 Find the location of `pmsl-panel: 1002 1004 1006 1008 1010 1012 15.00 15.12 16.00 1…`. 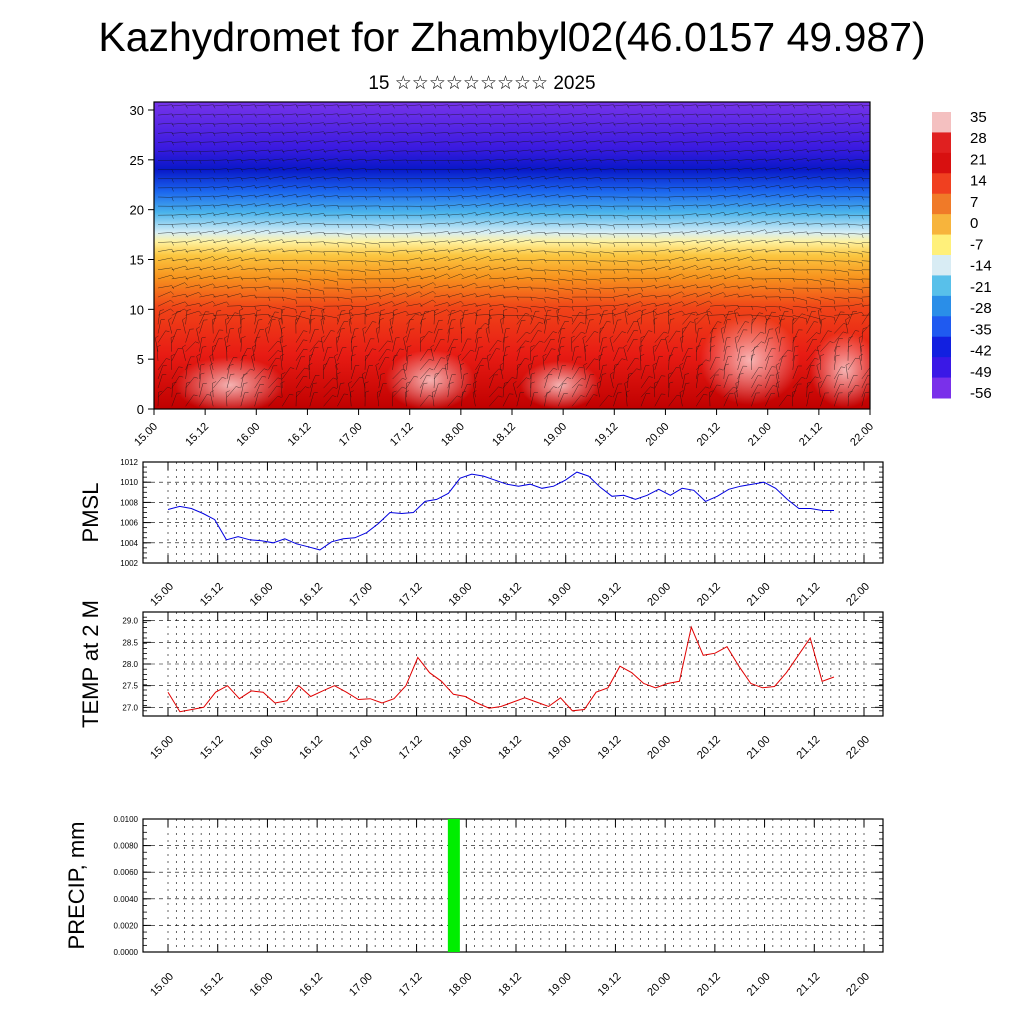

pmsl-panel: 1002 1004 1006 1008 1010 1012 15.00 15.12 16.00 1… is located at coordinates (481, 533).